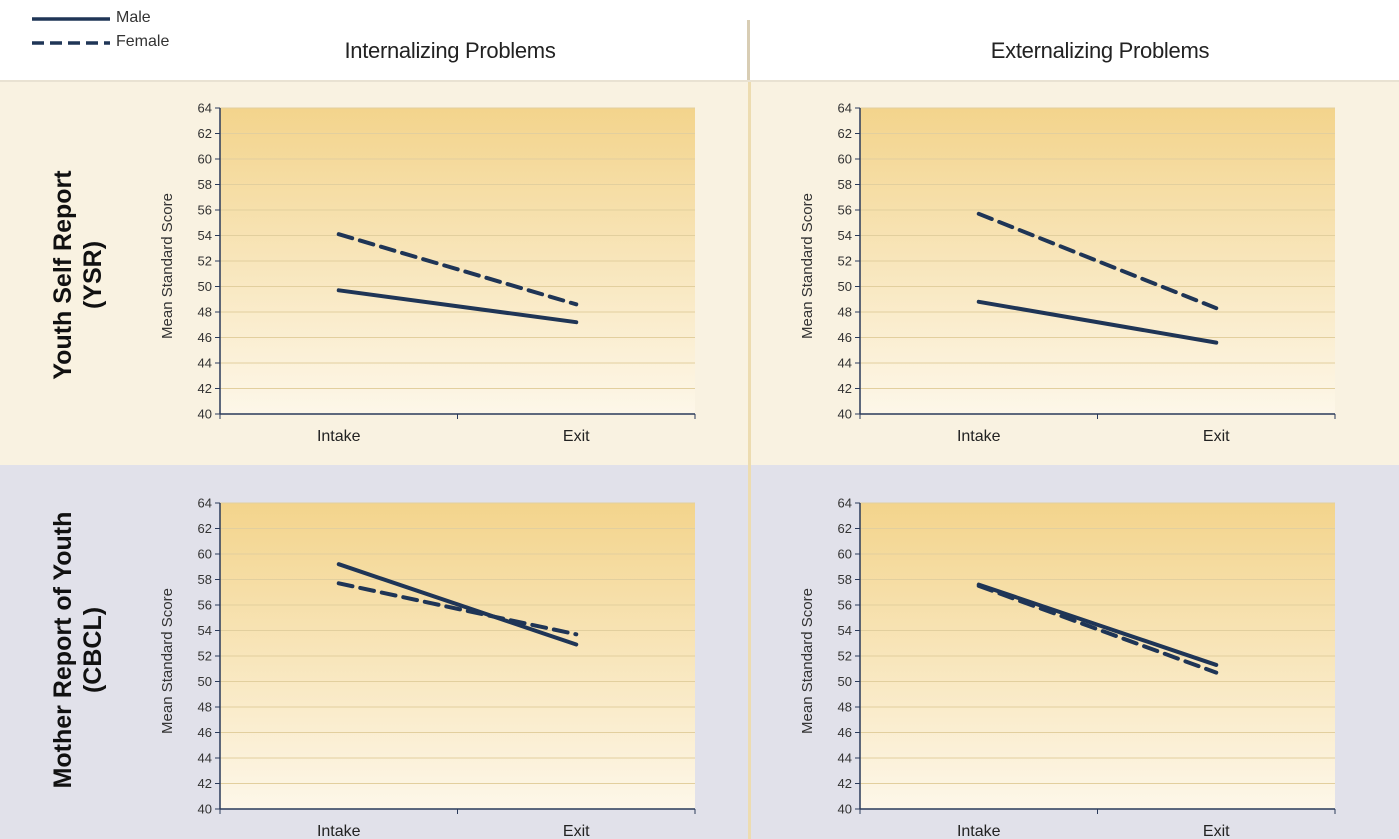  What do you see at coordinates (1100, 50) in the screenshot?
I see `column-header-externalizing: Externalizing Problems` at bounding box center [1100, 50].